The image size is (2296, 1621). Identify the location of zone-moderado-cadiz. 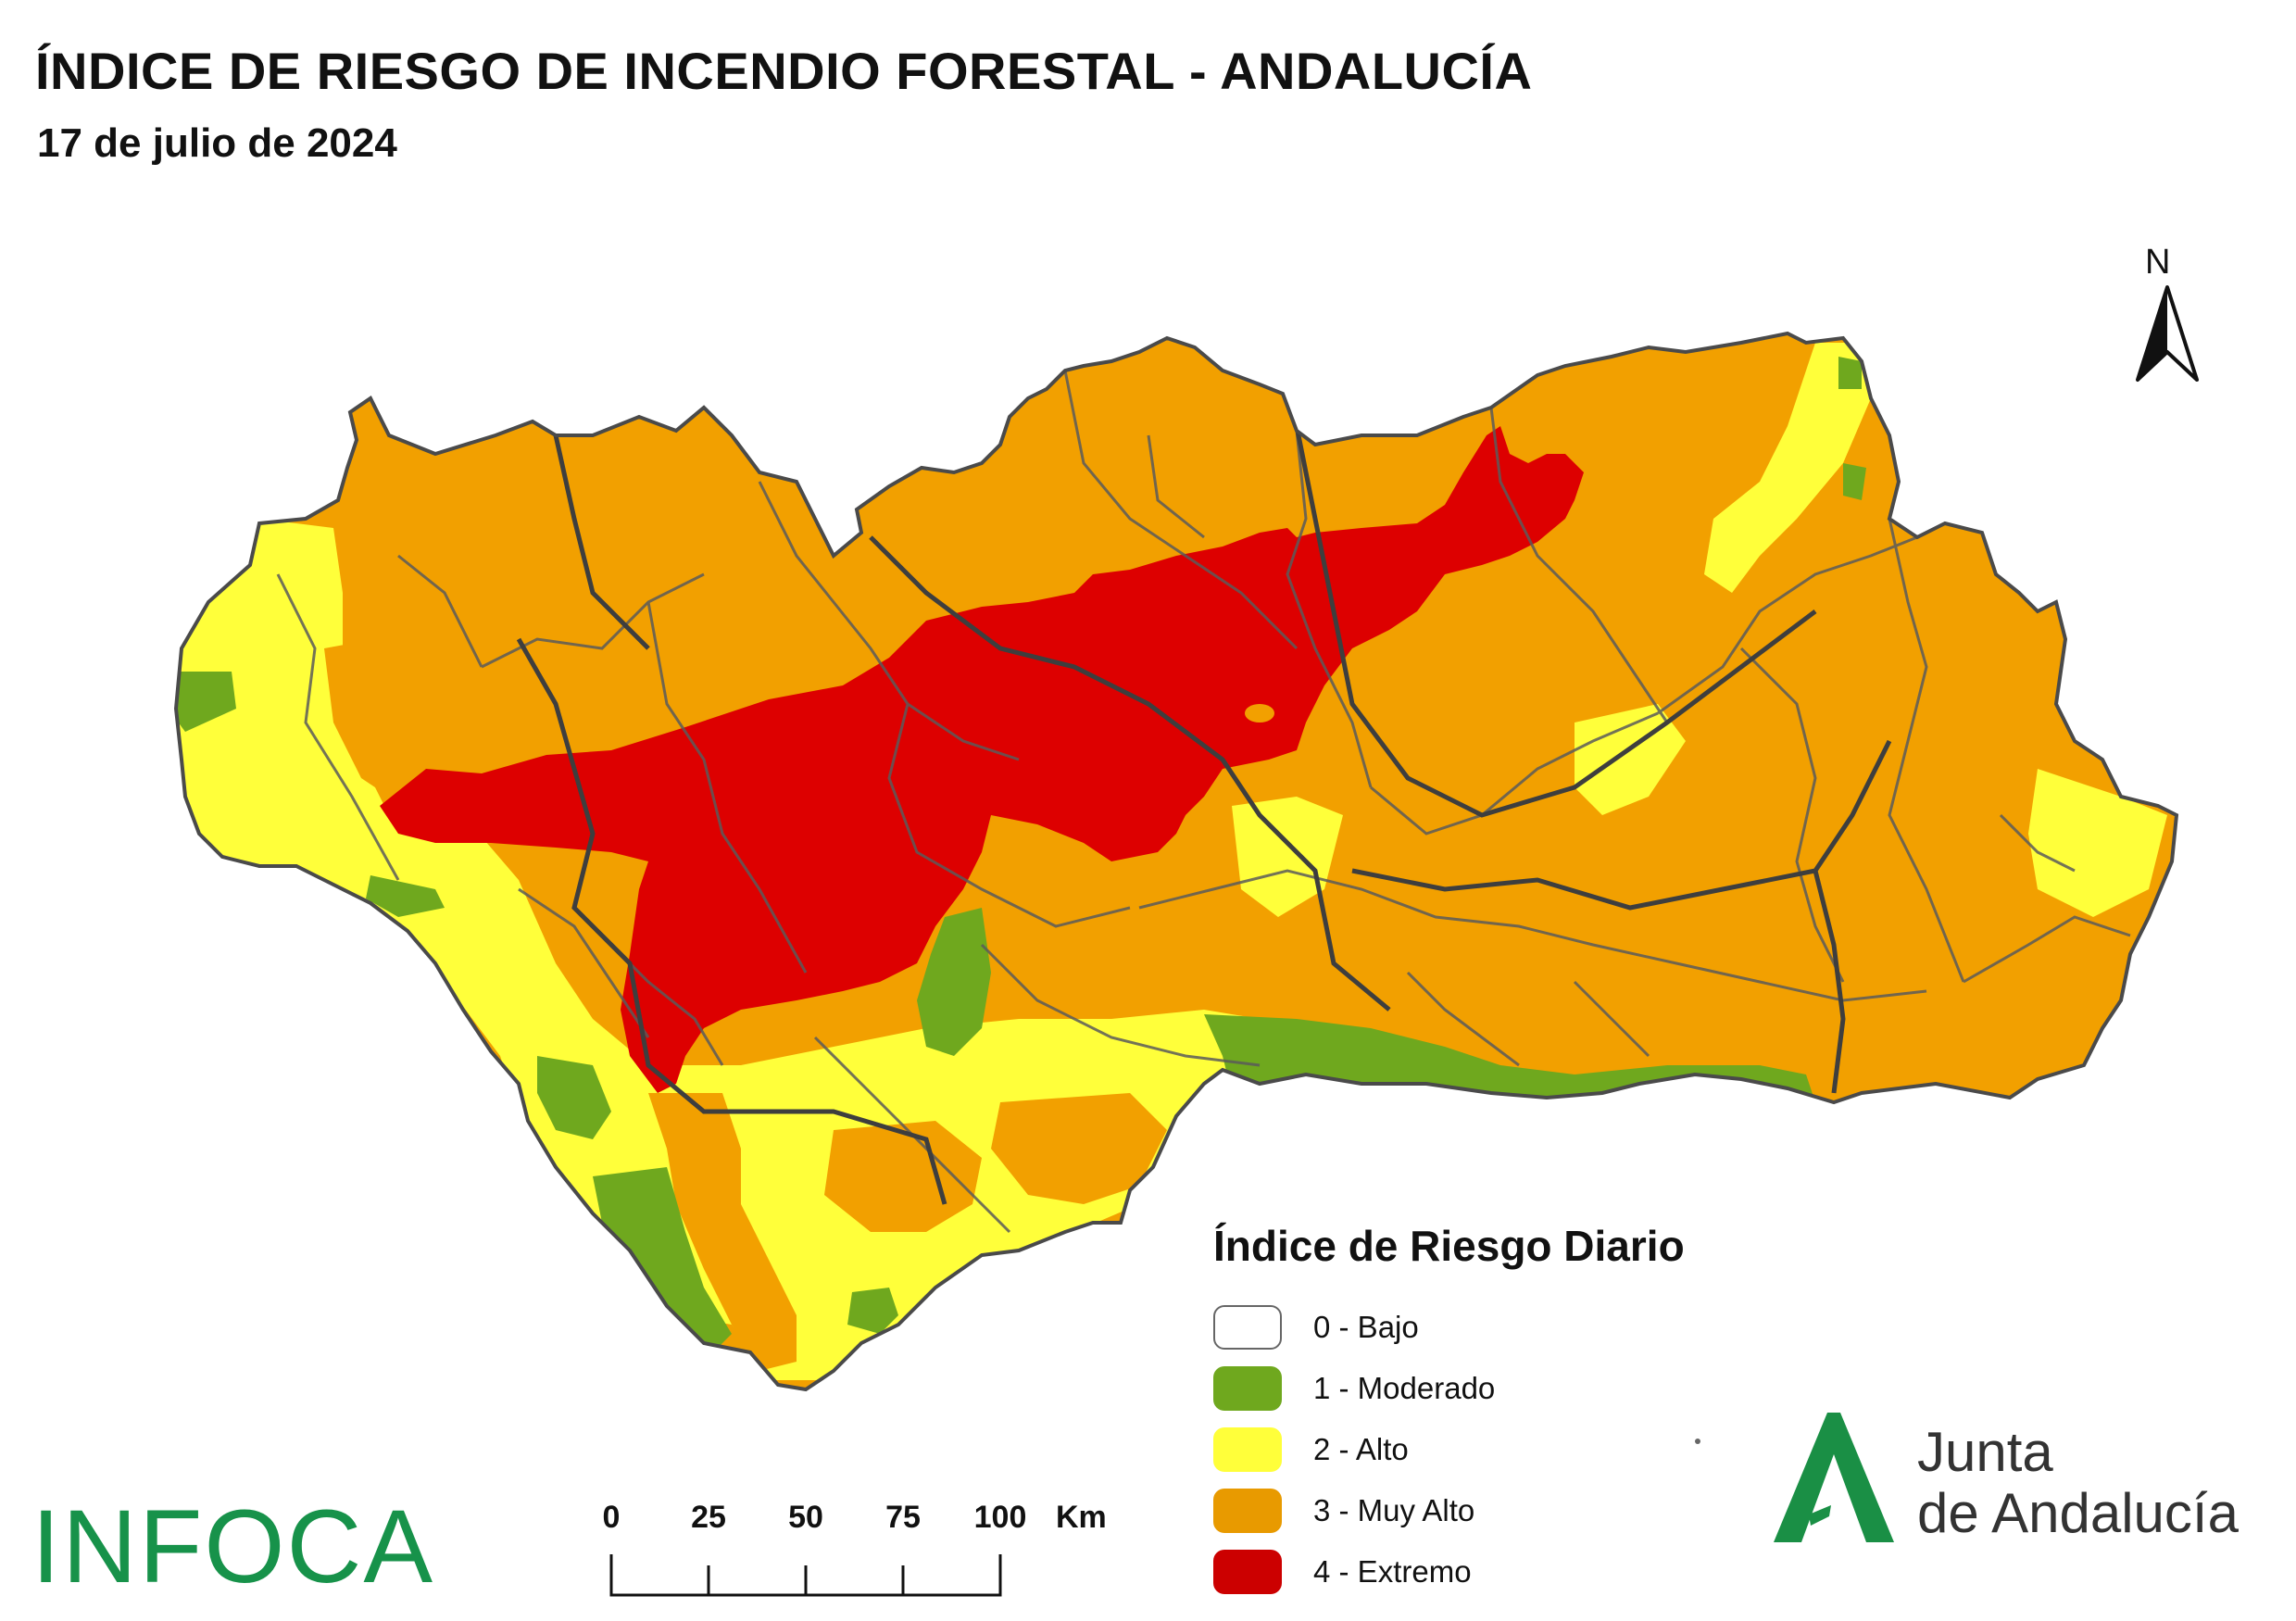
(662, 1259).